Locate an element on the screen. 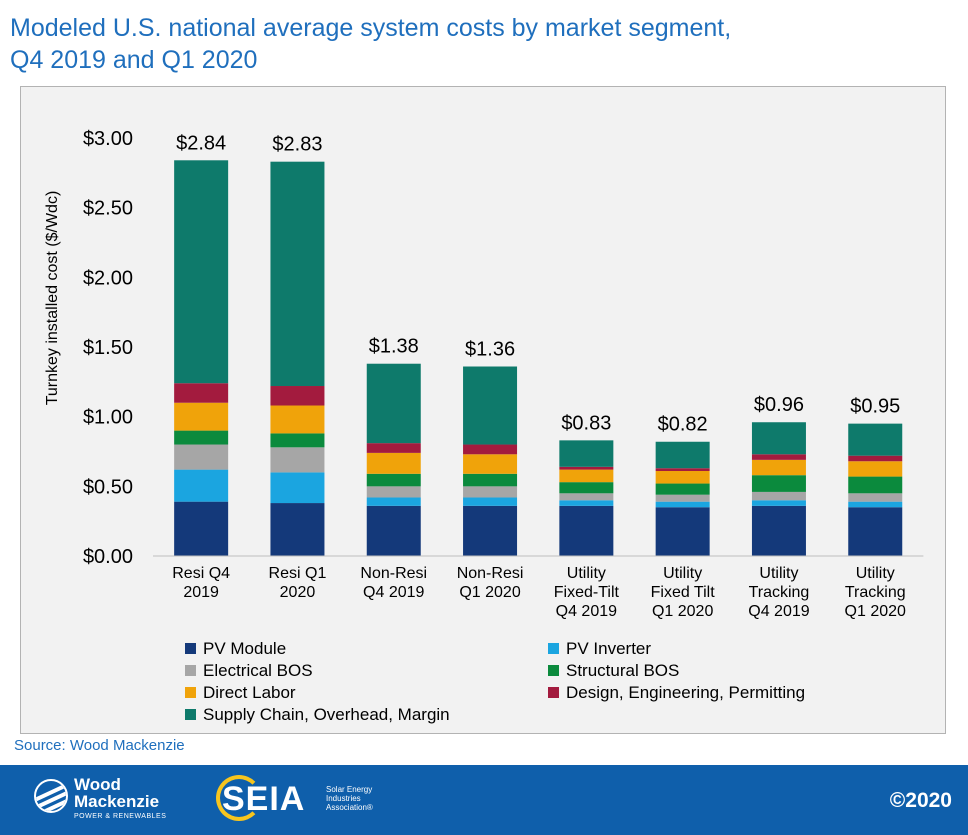 The width and height of the screenshot is (968, 835). wood-mackenzie-logo: Wood Mackenzie POWER & RENEWABLES is located at coordinates (109, 801).